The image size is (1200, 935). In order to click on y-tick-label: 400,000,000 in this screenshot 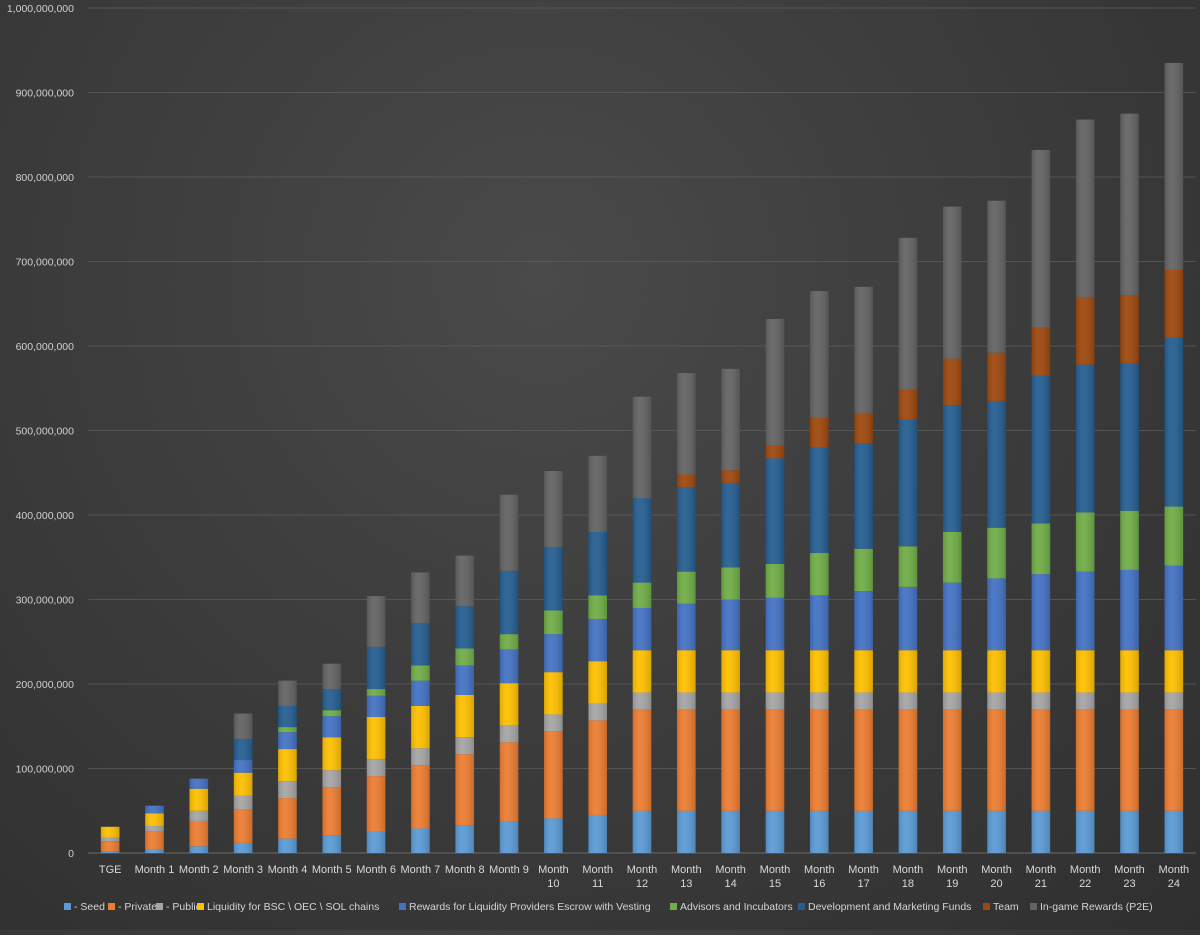, I will do `click(45, 516)`.